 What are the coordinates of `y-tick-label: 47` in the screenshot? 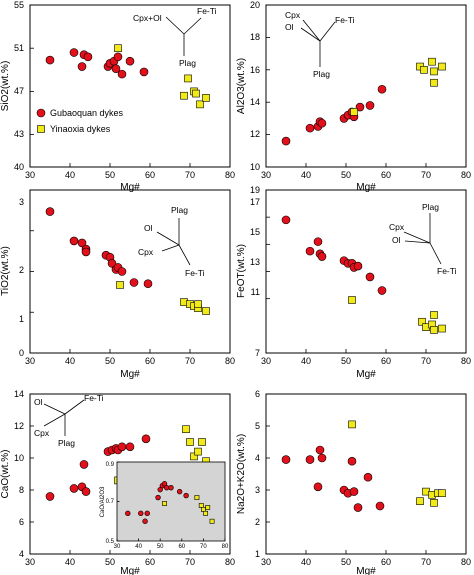 It's located at (19, 91).